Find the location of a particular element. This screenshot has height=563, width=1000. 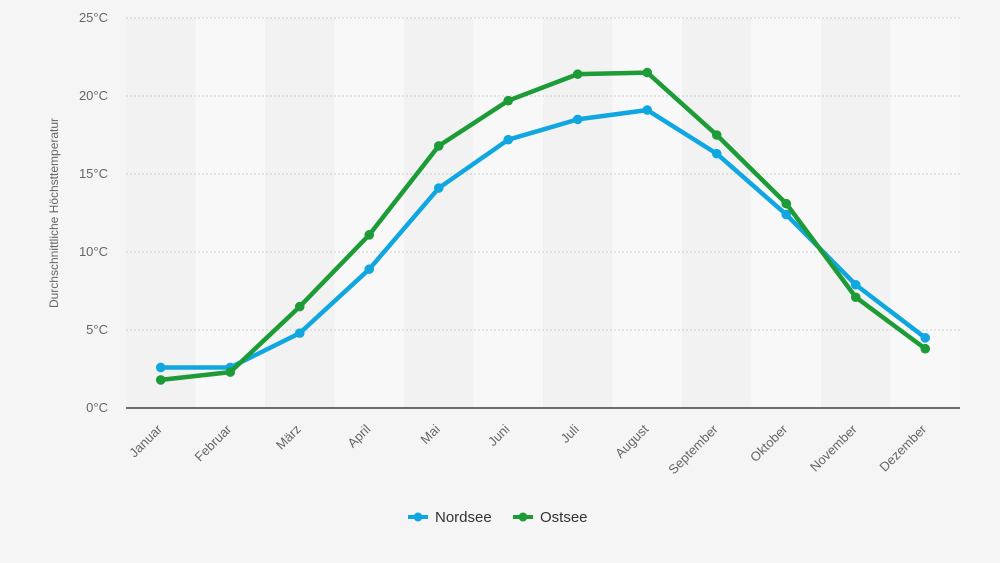

y-tick-label: 0°C is located at coordinates (97, 407).